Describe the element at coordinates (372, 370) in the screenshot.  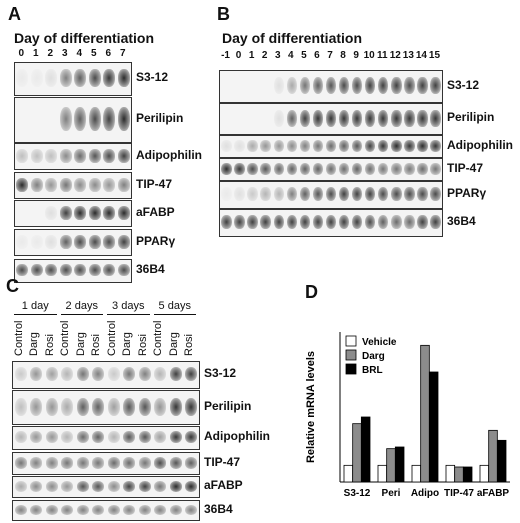
I see `legend-label: BRL` at that location.